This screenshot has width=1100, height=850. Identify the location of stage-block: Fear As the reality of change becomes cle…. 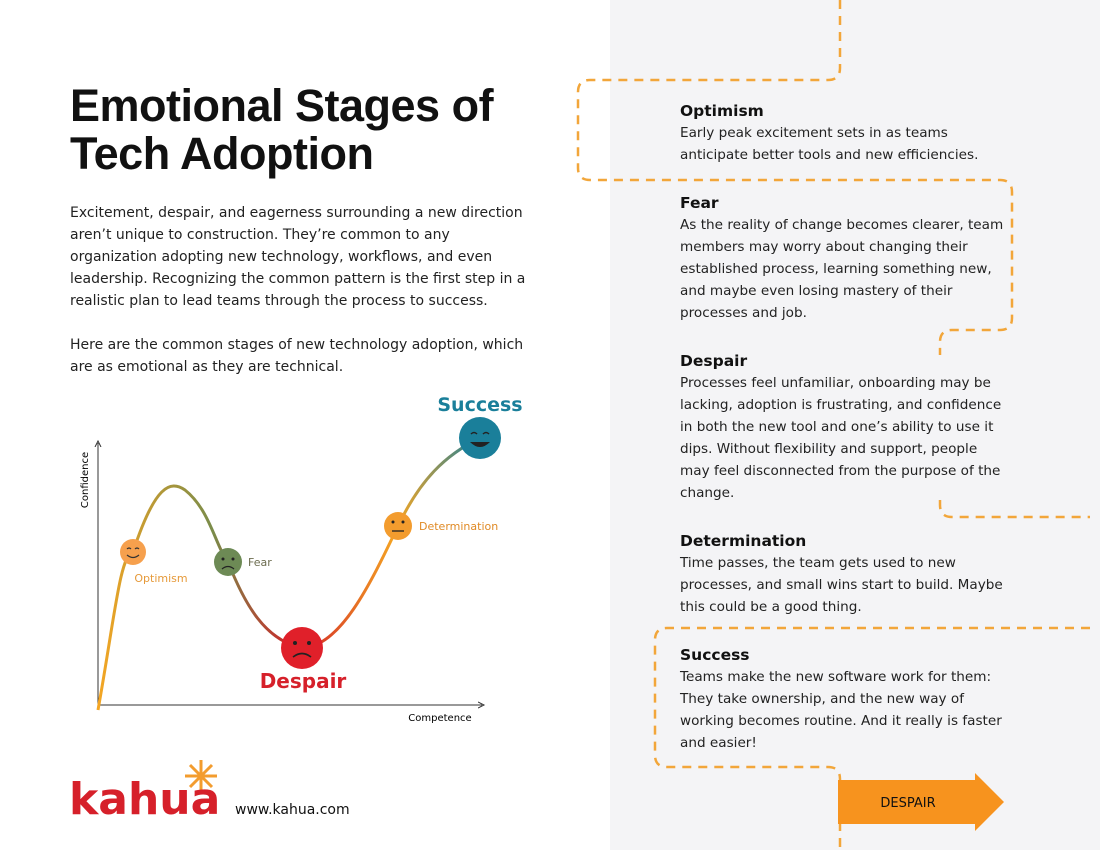
(845, 258).